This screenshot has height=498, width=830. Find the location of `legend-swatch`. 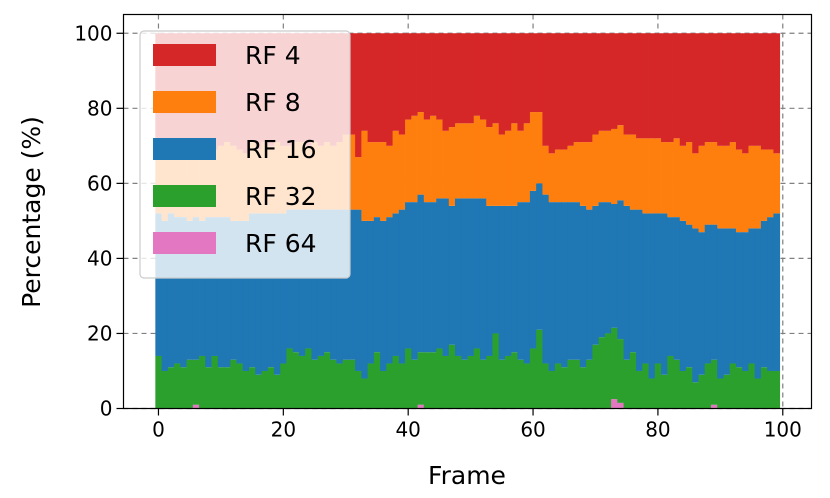

legend-swatch is located at coordinates (184, 243).